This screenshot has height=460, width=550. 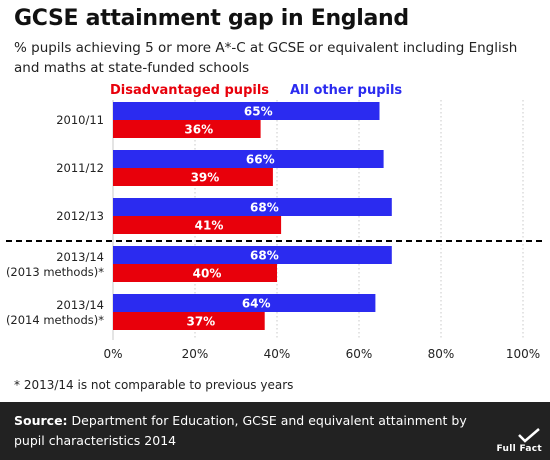 What do you see at coordinates (55, 312) in the screenshot?
I see `y-category-label: 2013/14 (2014 methods)*` at bounding box center [55, 312].